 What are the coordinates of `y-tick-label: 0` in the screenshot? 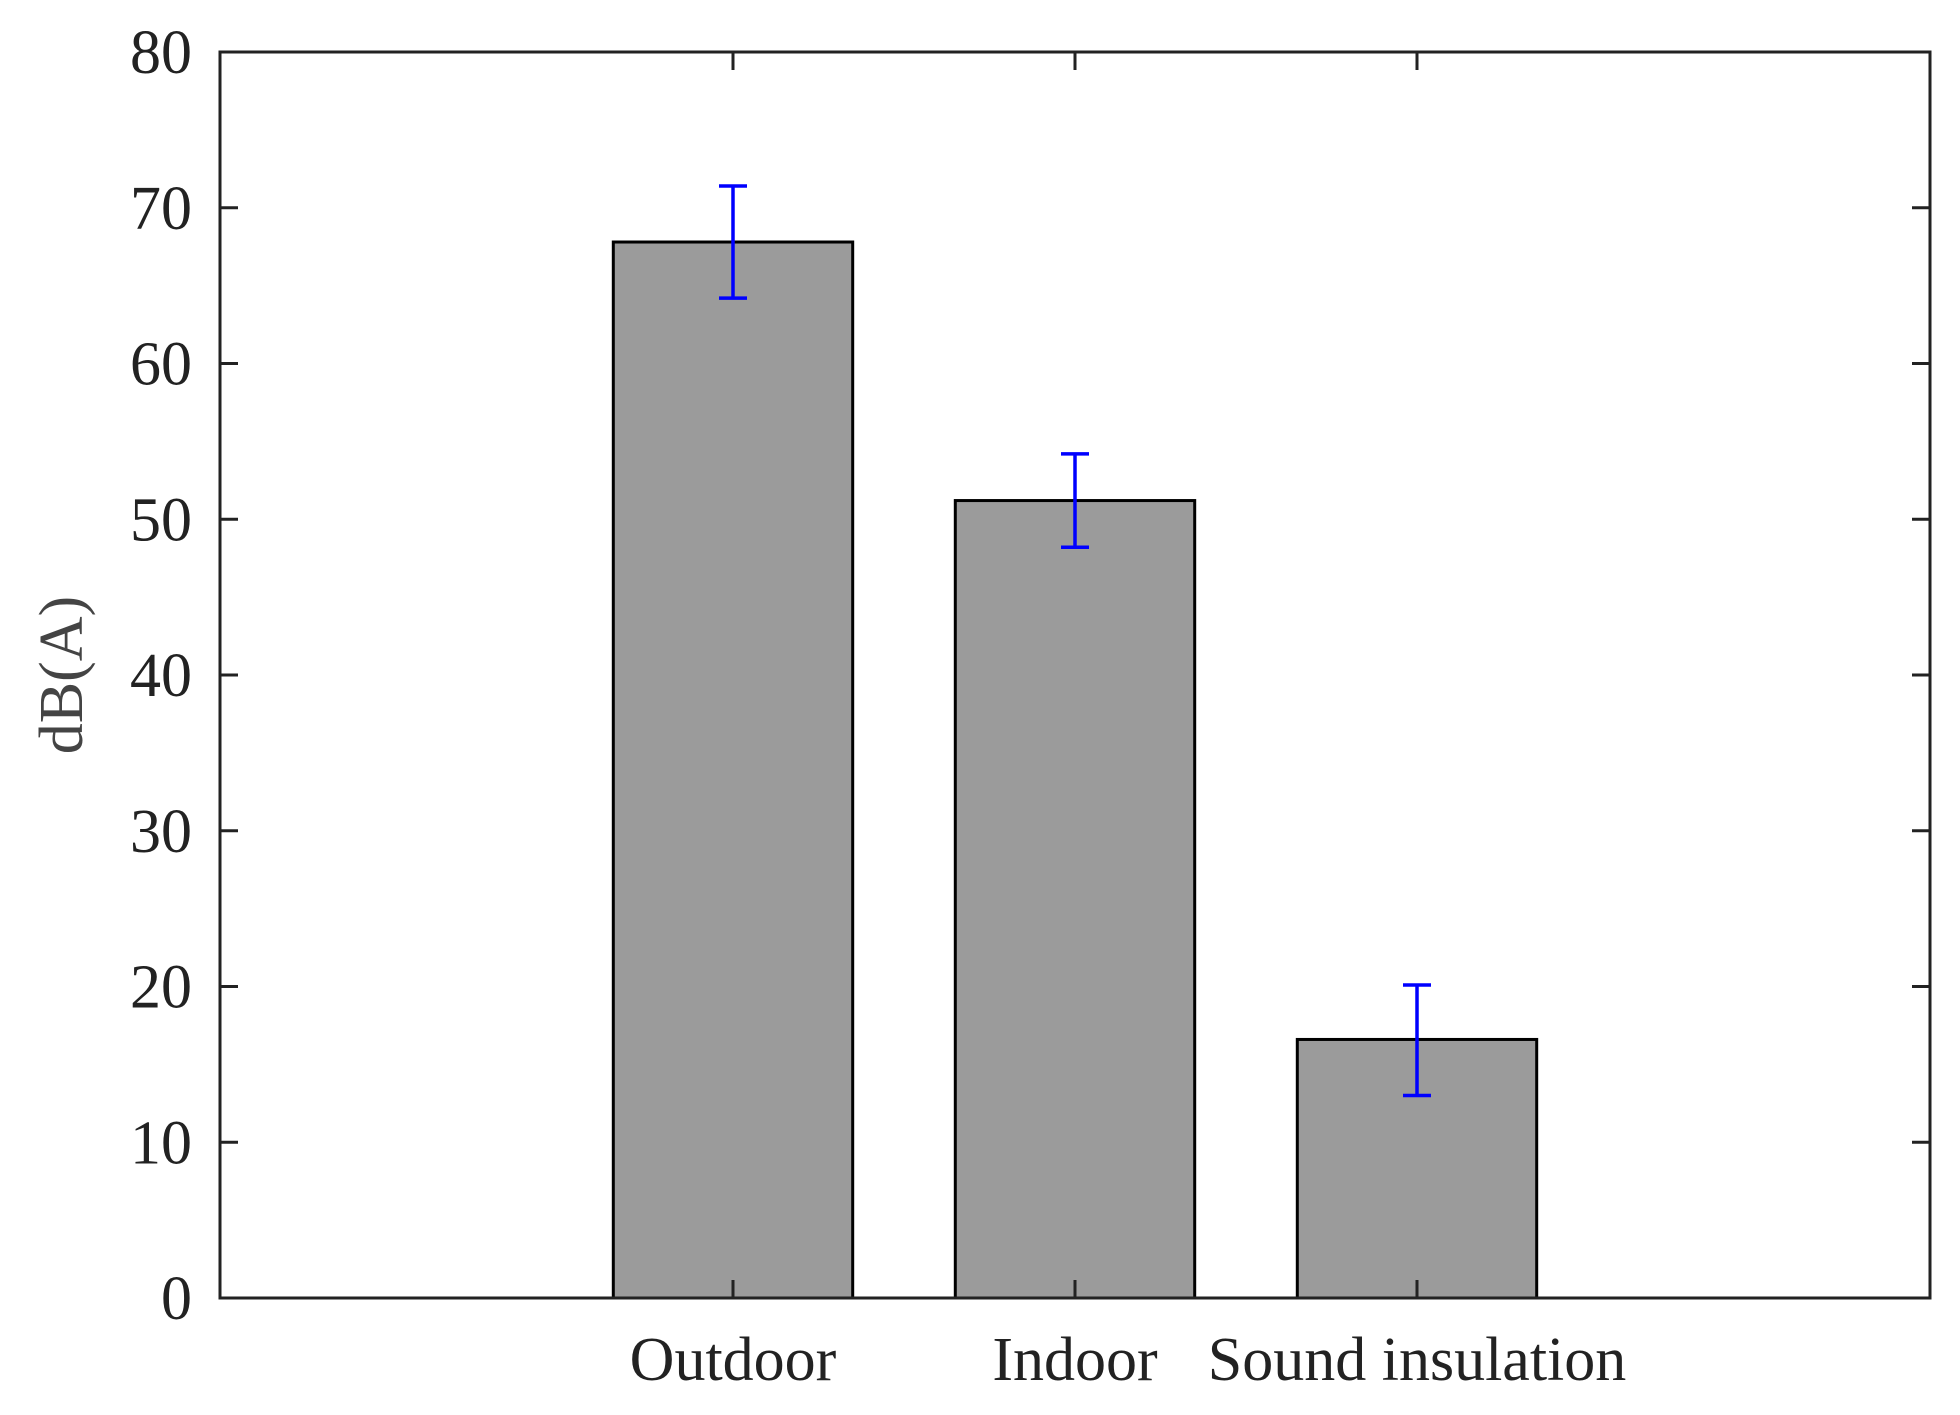 It's located at (176, 1299).